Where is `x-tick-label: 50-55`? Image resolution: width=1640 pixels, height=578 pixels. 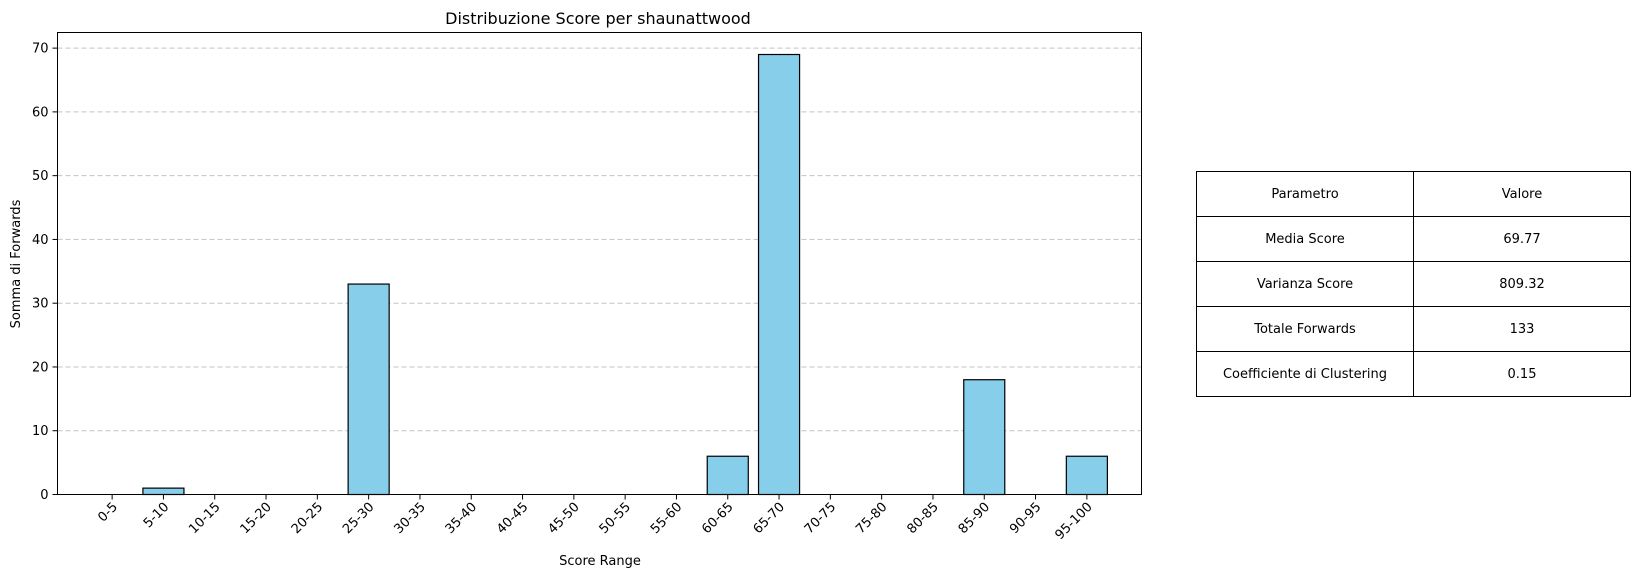 x-tick-label: 50-55 is located at coordinates (615, 518).